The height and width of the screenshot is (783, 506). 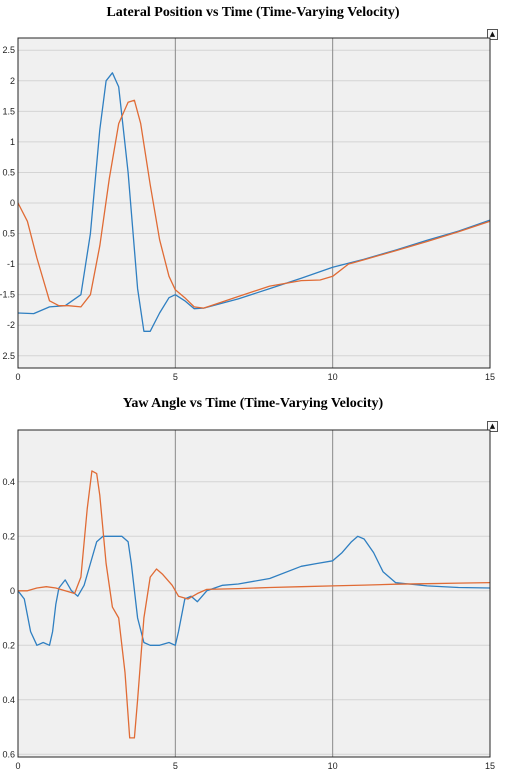 What do you see at coordinates (12, 142) in the screenshot?
I see `chart-1-y-tick-label: 1` at bounding box center [12, 142].